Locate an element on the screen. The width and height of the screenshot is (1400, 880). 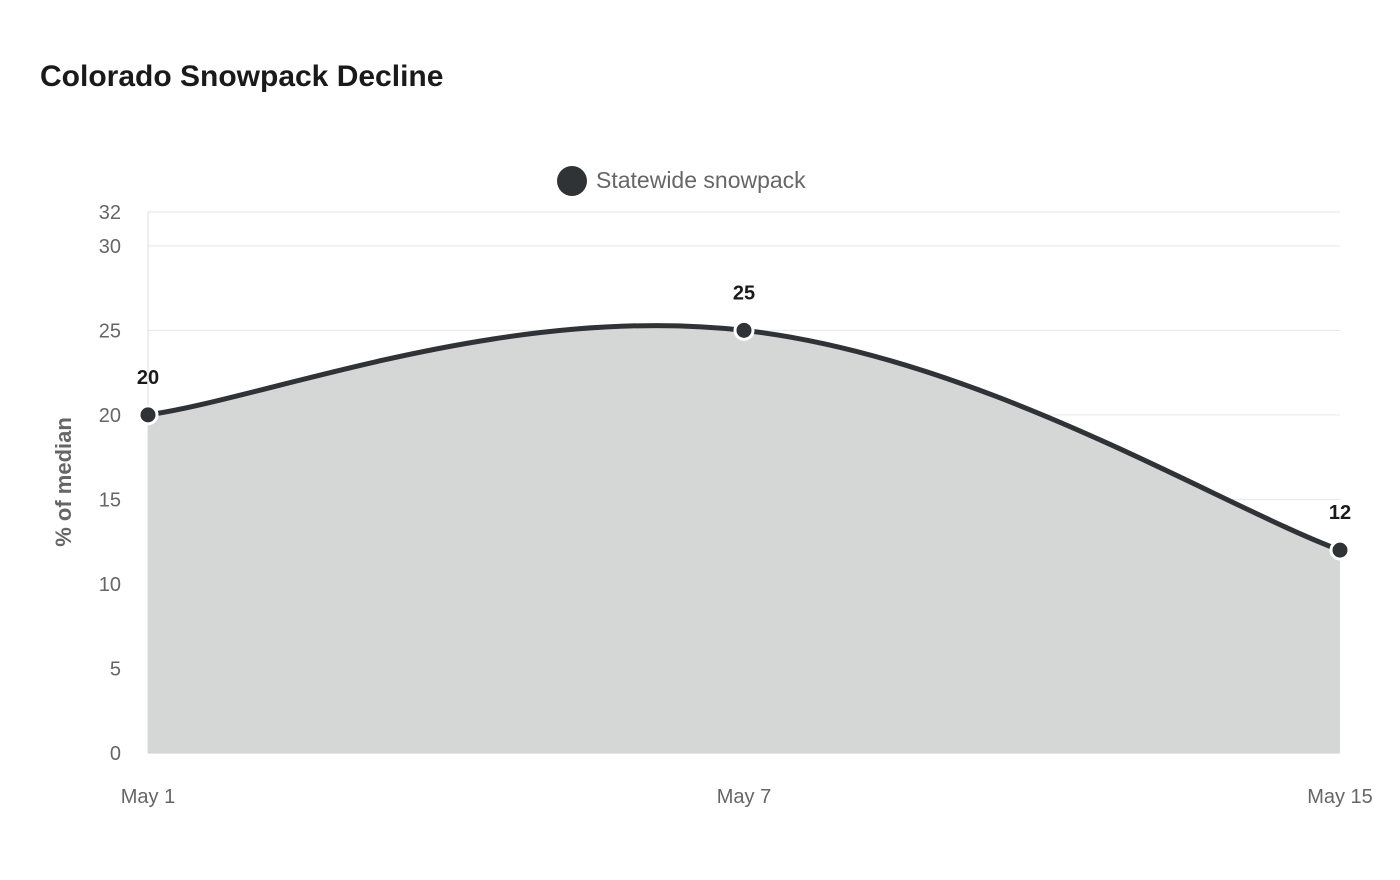
y-axis-ticks: 0 5 10 15 20 25 30 32 is located at coordinates (110, 483).